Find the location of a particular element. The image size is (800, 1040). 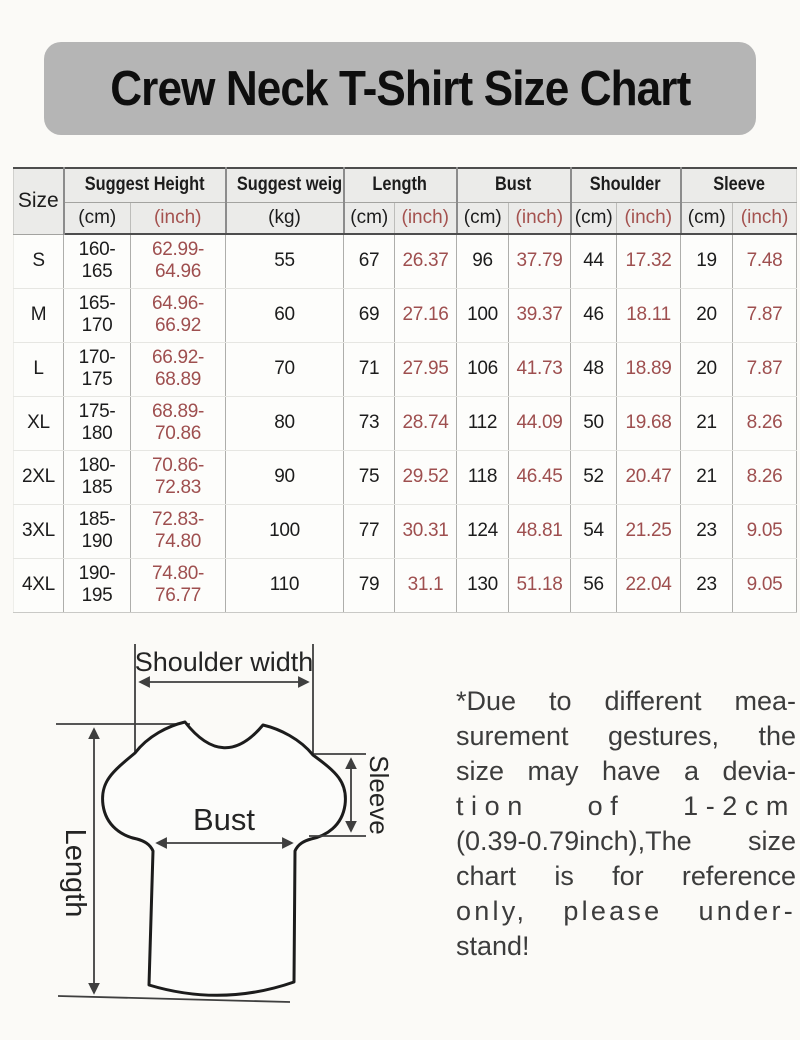

unit-height-inch: (inch) is located at coordinates (178, 218).